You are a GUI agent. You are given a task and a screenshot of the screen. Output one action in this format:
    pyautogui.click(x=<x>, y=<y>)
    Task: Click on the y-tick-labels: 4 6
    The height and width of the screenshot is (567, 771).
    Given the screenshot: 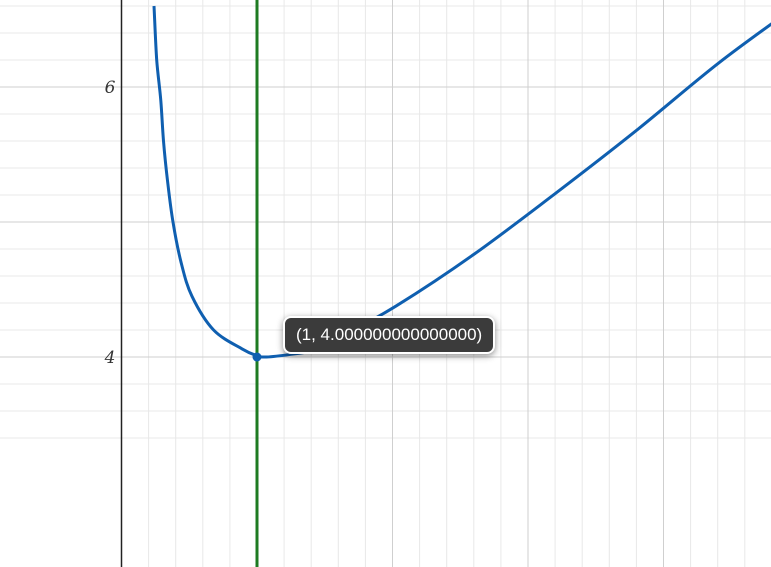 What is the action you would take?
    pyautogui.click(x=110, y=223)
    